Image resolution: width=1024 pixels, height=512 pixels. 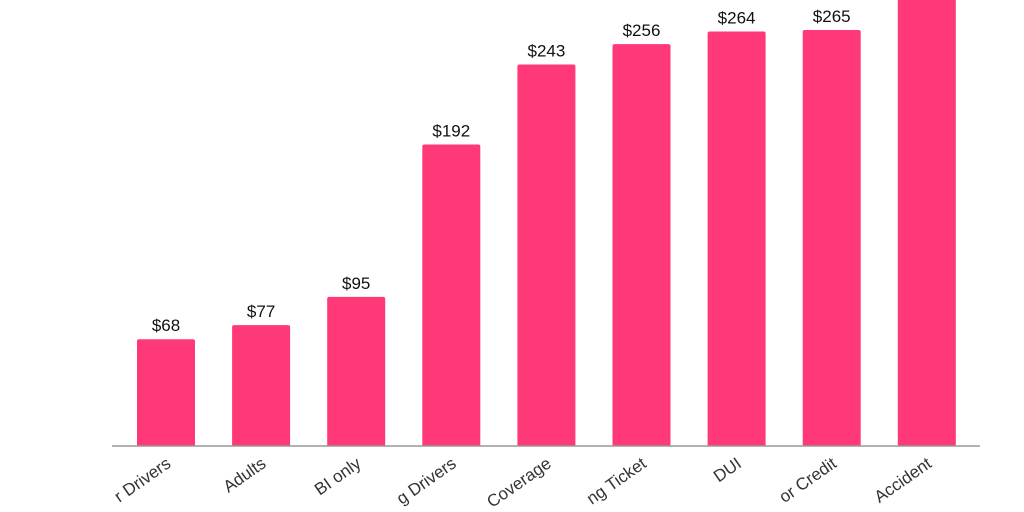 What do you see at coordinates (451, 131) in the screenshot?
I see `data-label-4: $192` at bounding box center [451, 131].